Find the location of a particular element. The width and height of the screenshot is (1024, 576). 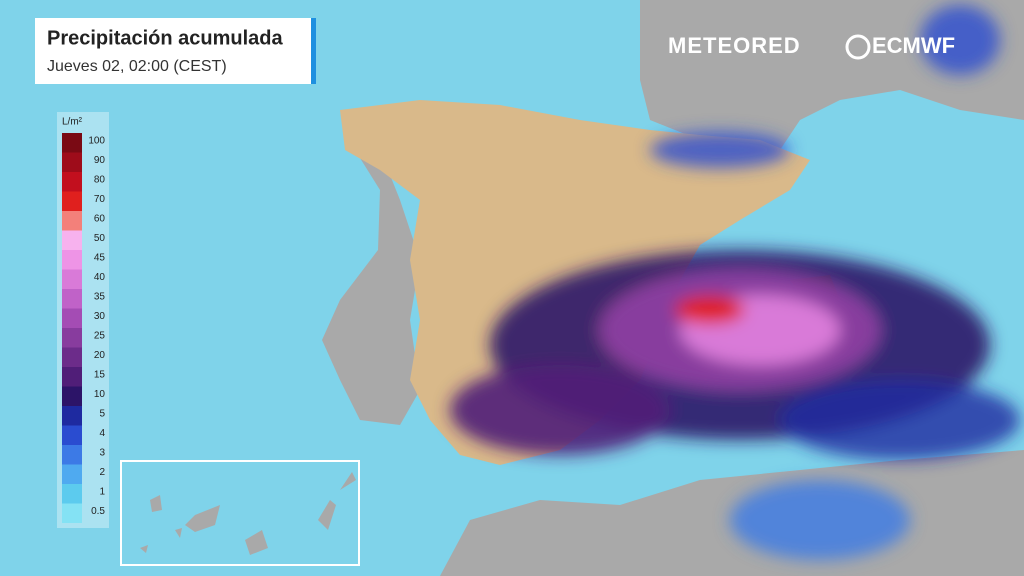

ecmwf-icon is located at coordinates (858, 47).